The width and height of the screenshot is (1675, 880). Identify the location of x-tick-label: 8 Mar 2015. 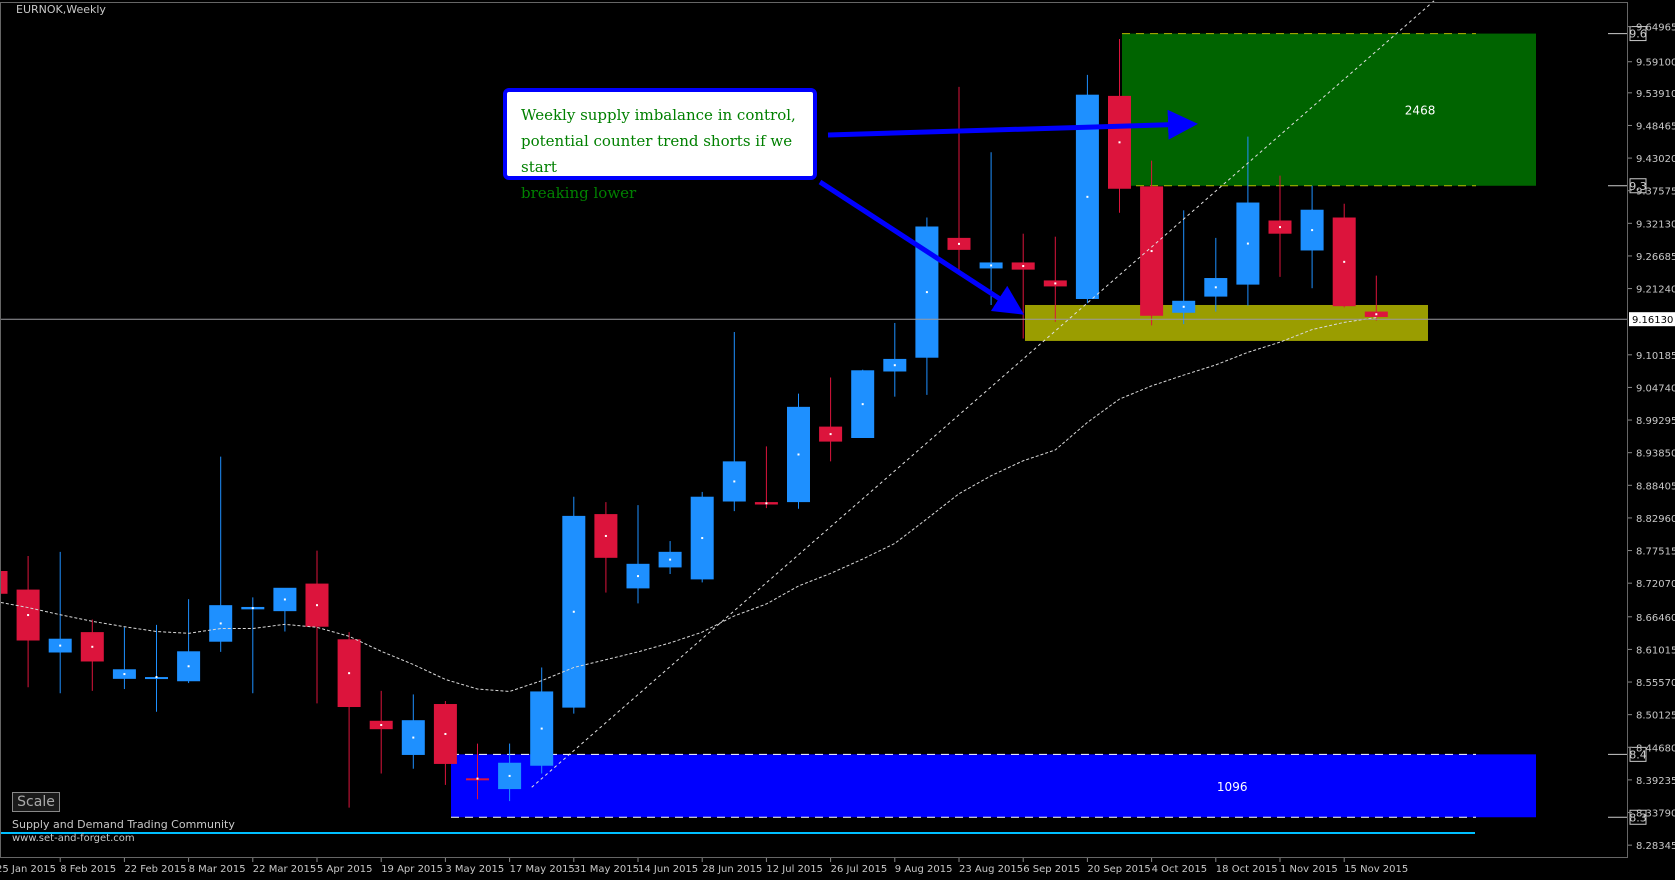
(217, 869).